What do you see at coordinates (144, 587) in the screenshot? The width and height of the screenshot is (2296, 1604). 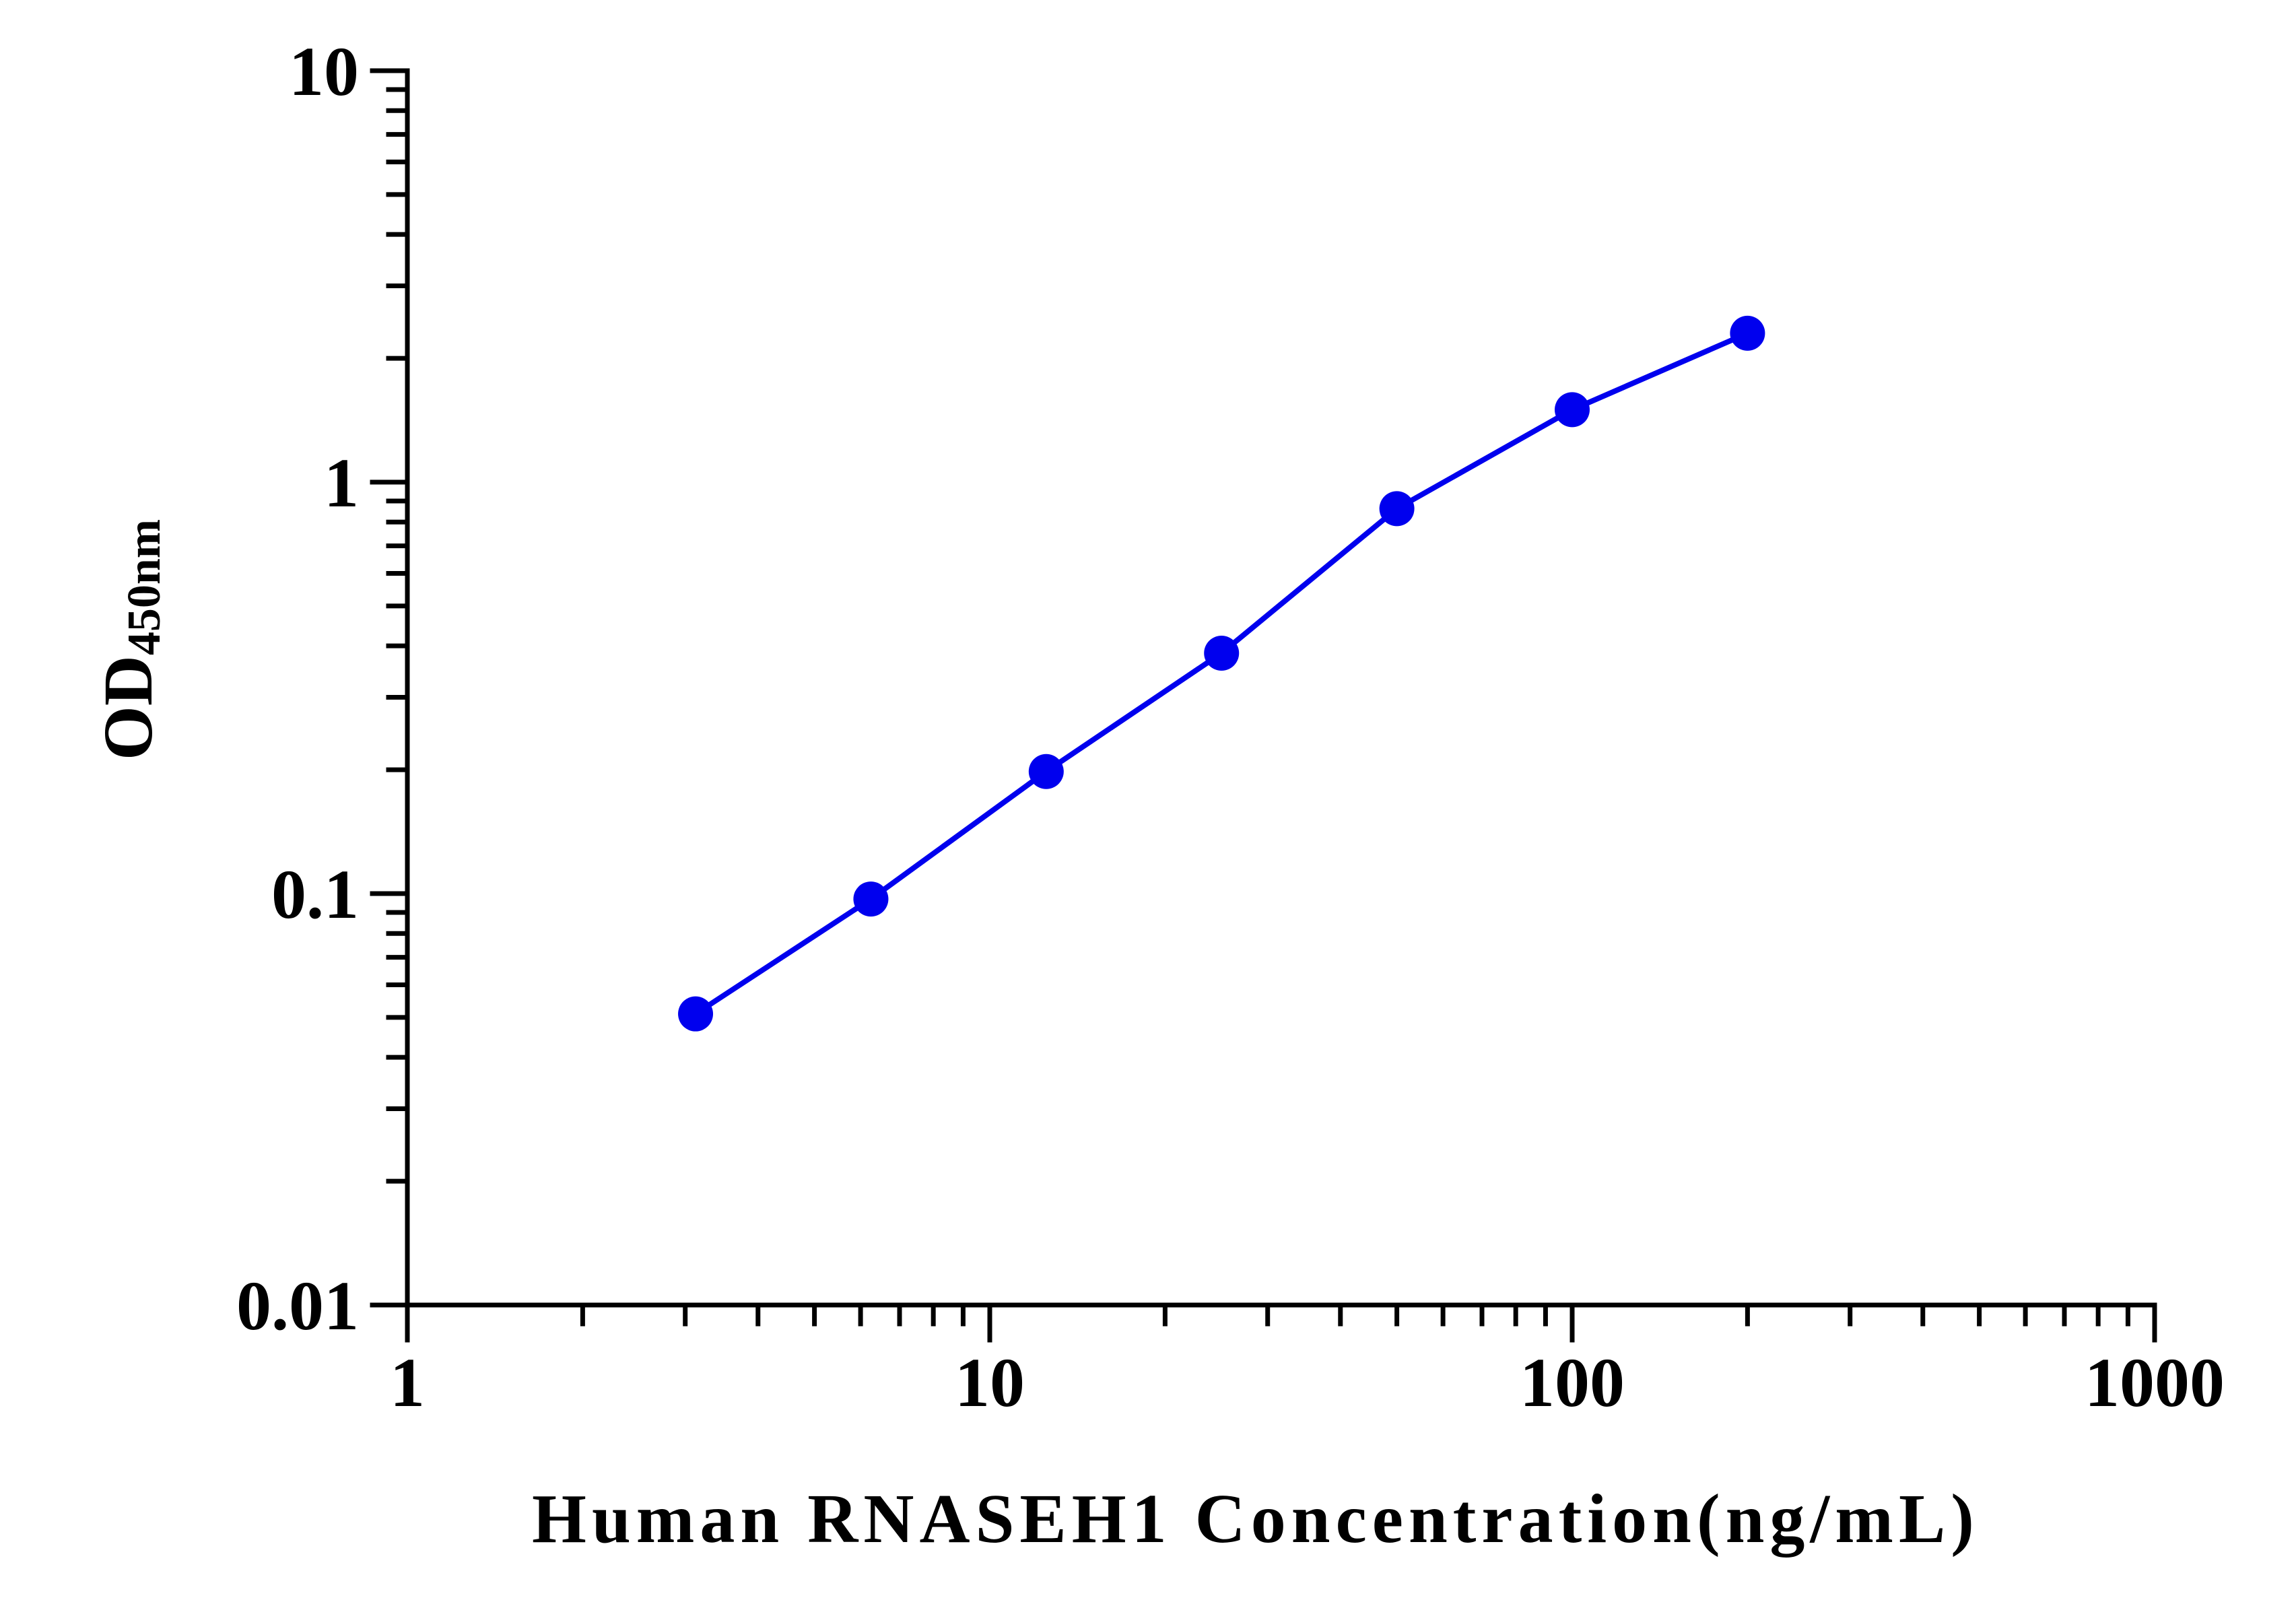 I see `y-axis-title-subscript: 450nm` at bounding box center [144, 587].